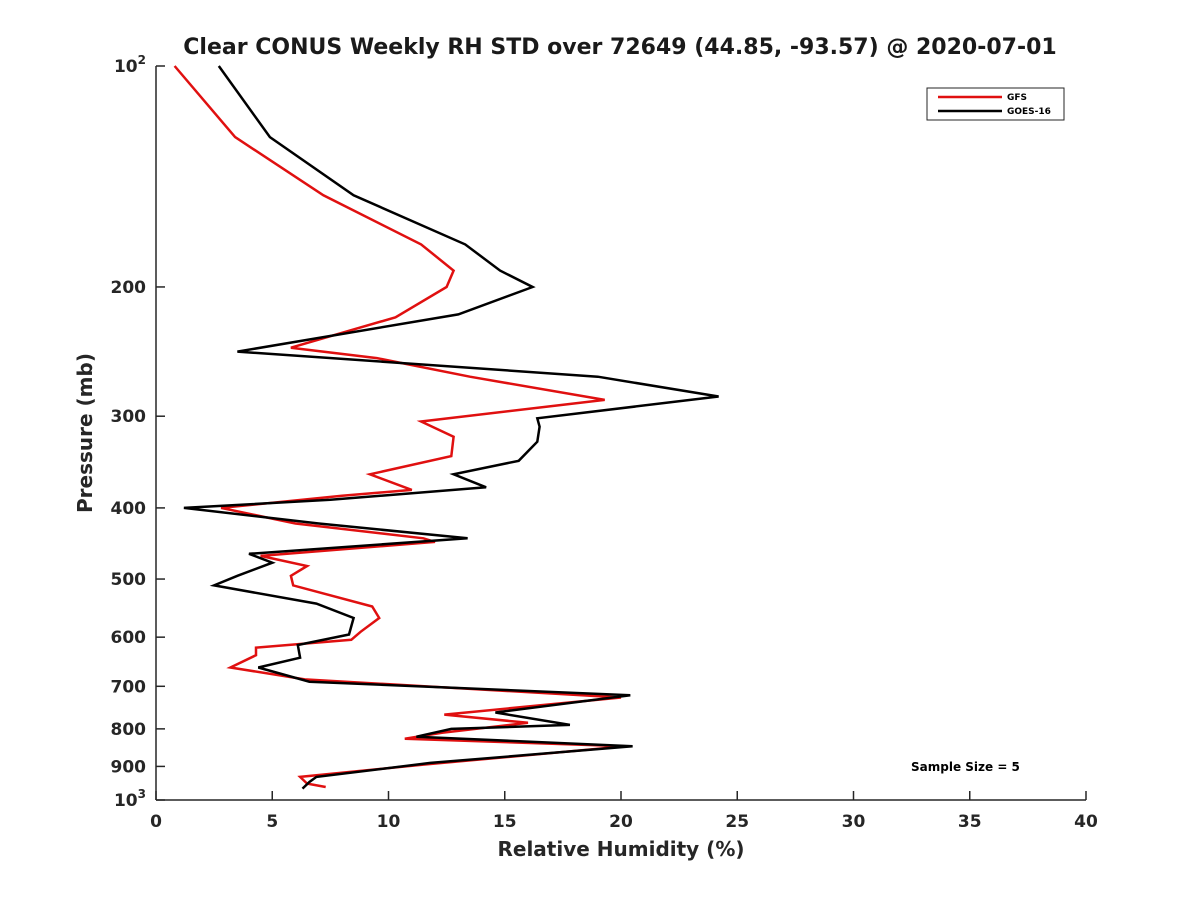  What do you see at coordinates (621, 822) in the screenshot?
I see `x-tick-label: 20` at bounding box center [621, 822].